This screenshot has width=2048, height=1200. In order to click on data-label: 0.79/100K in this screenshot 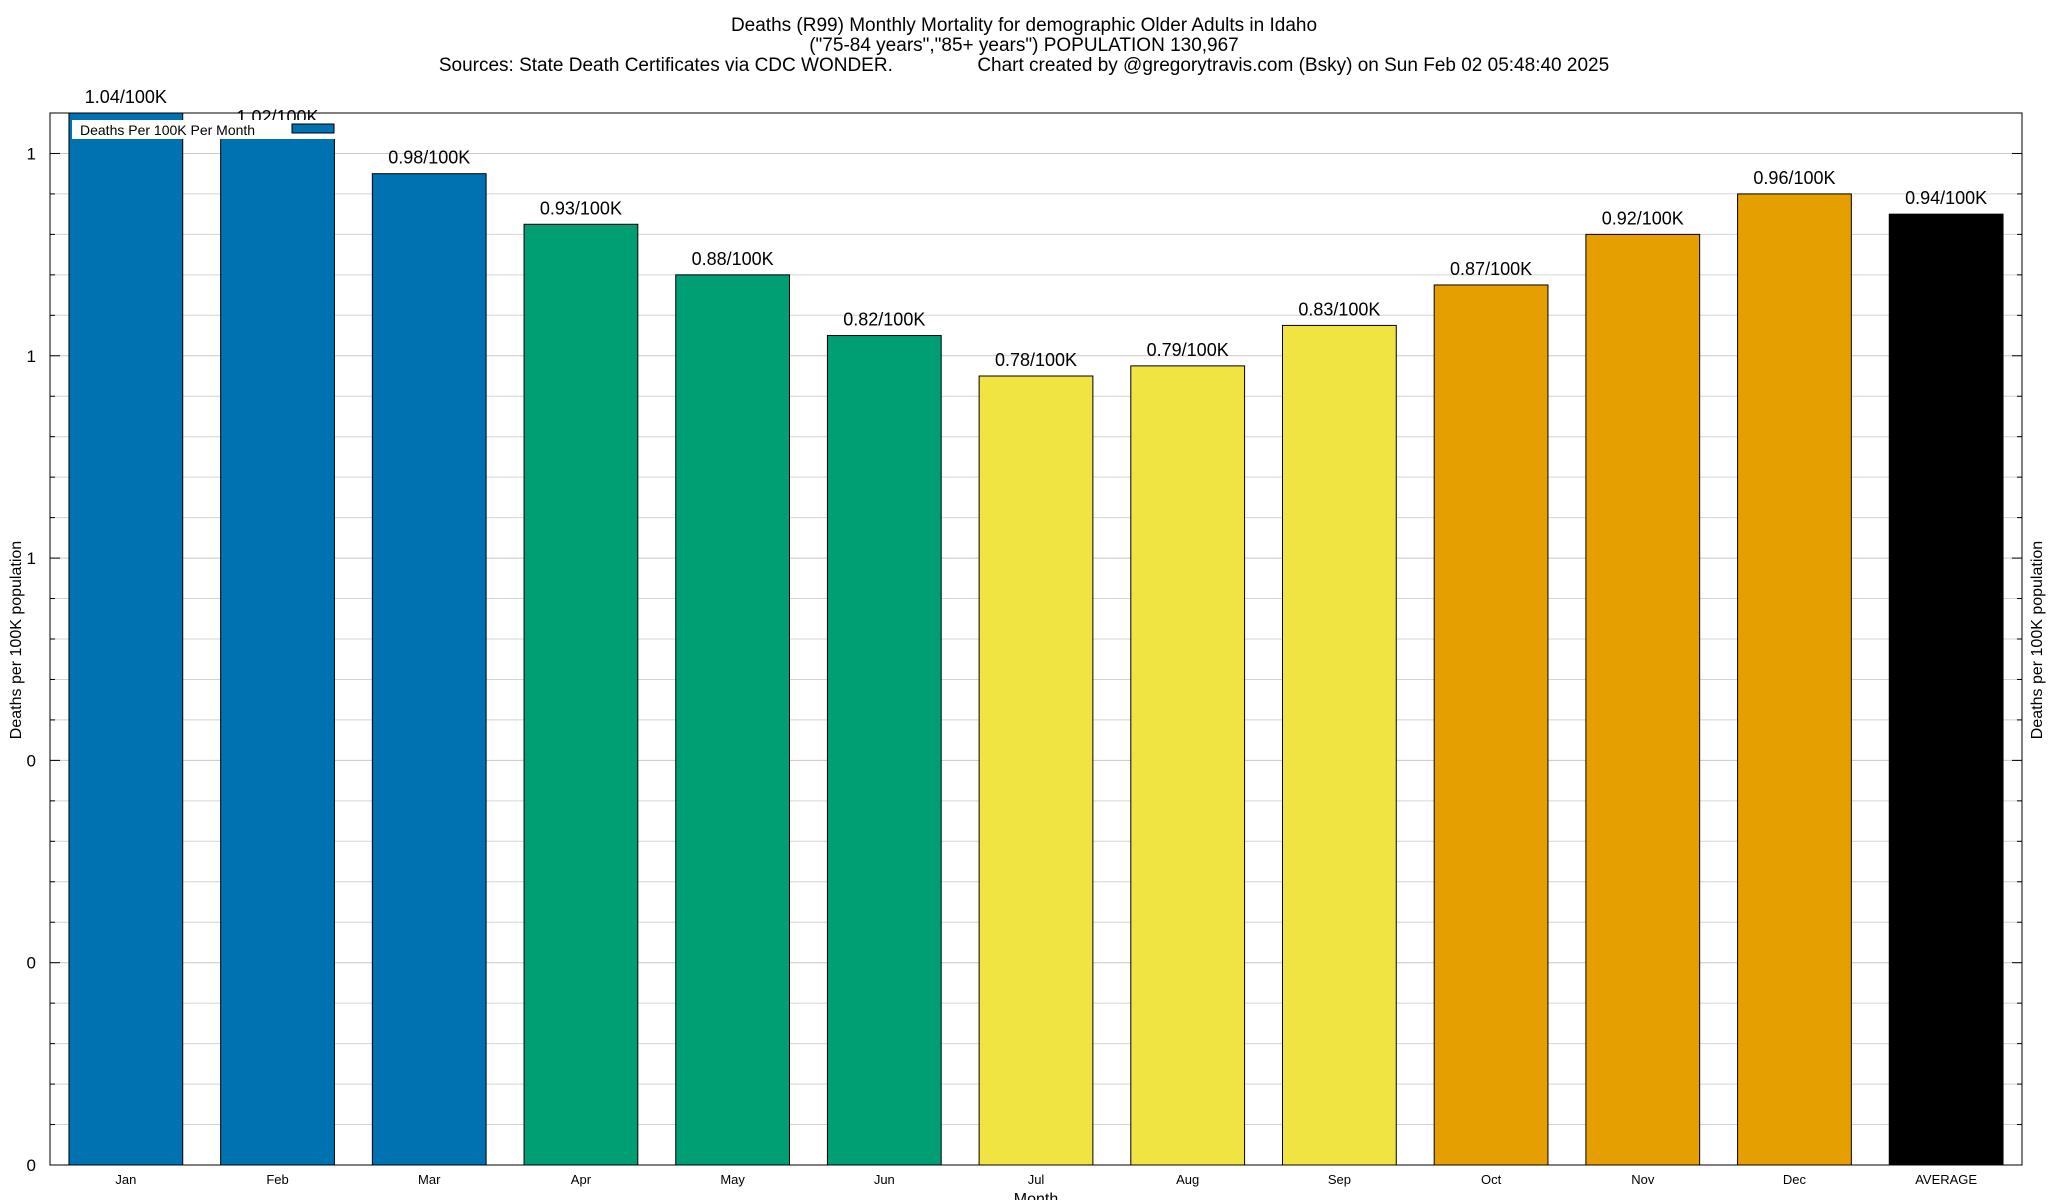, I will do `click(1188, 350)`.